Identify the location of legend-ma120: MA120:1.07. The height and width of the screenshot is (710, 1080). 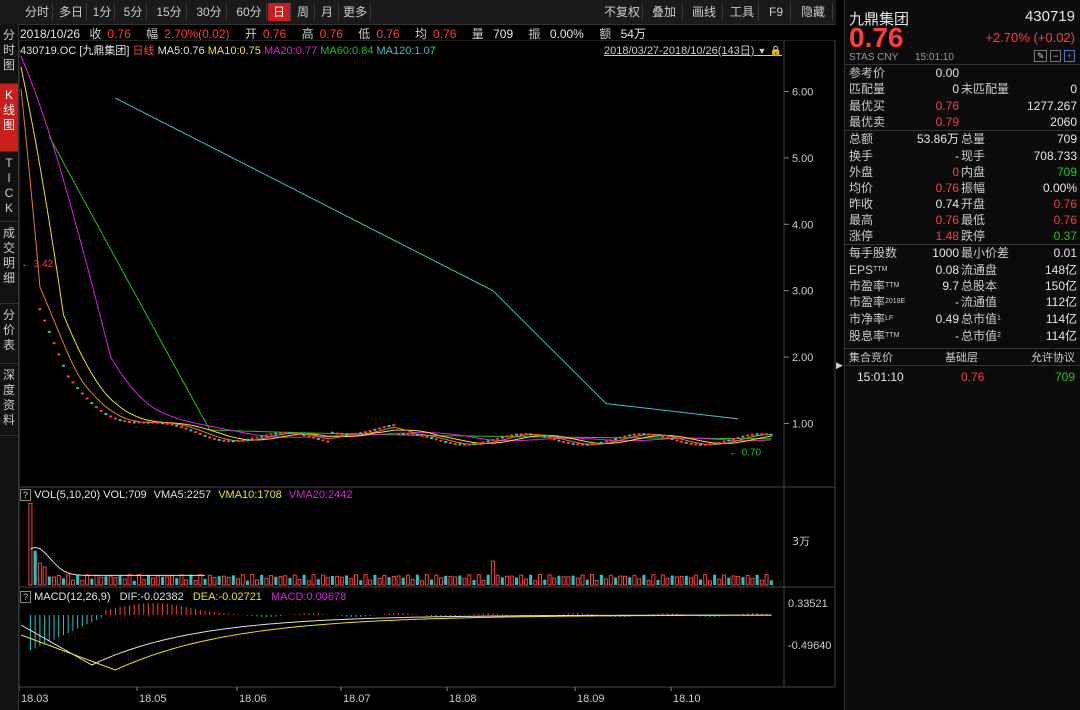
(406, 51).